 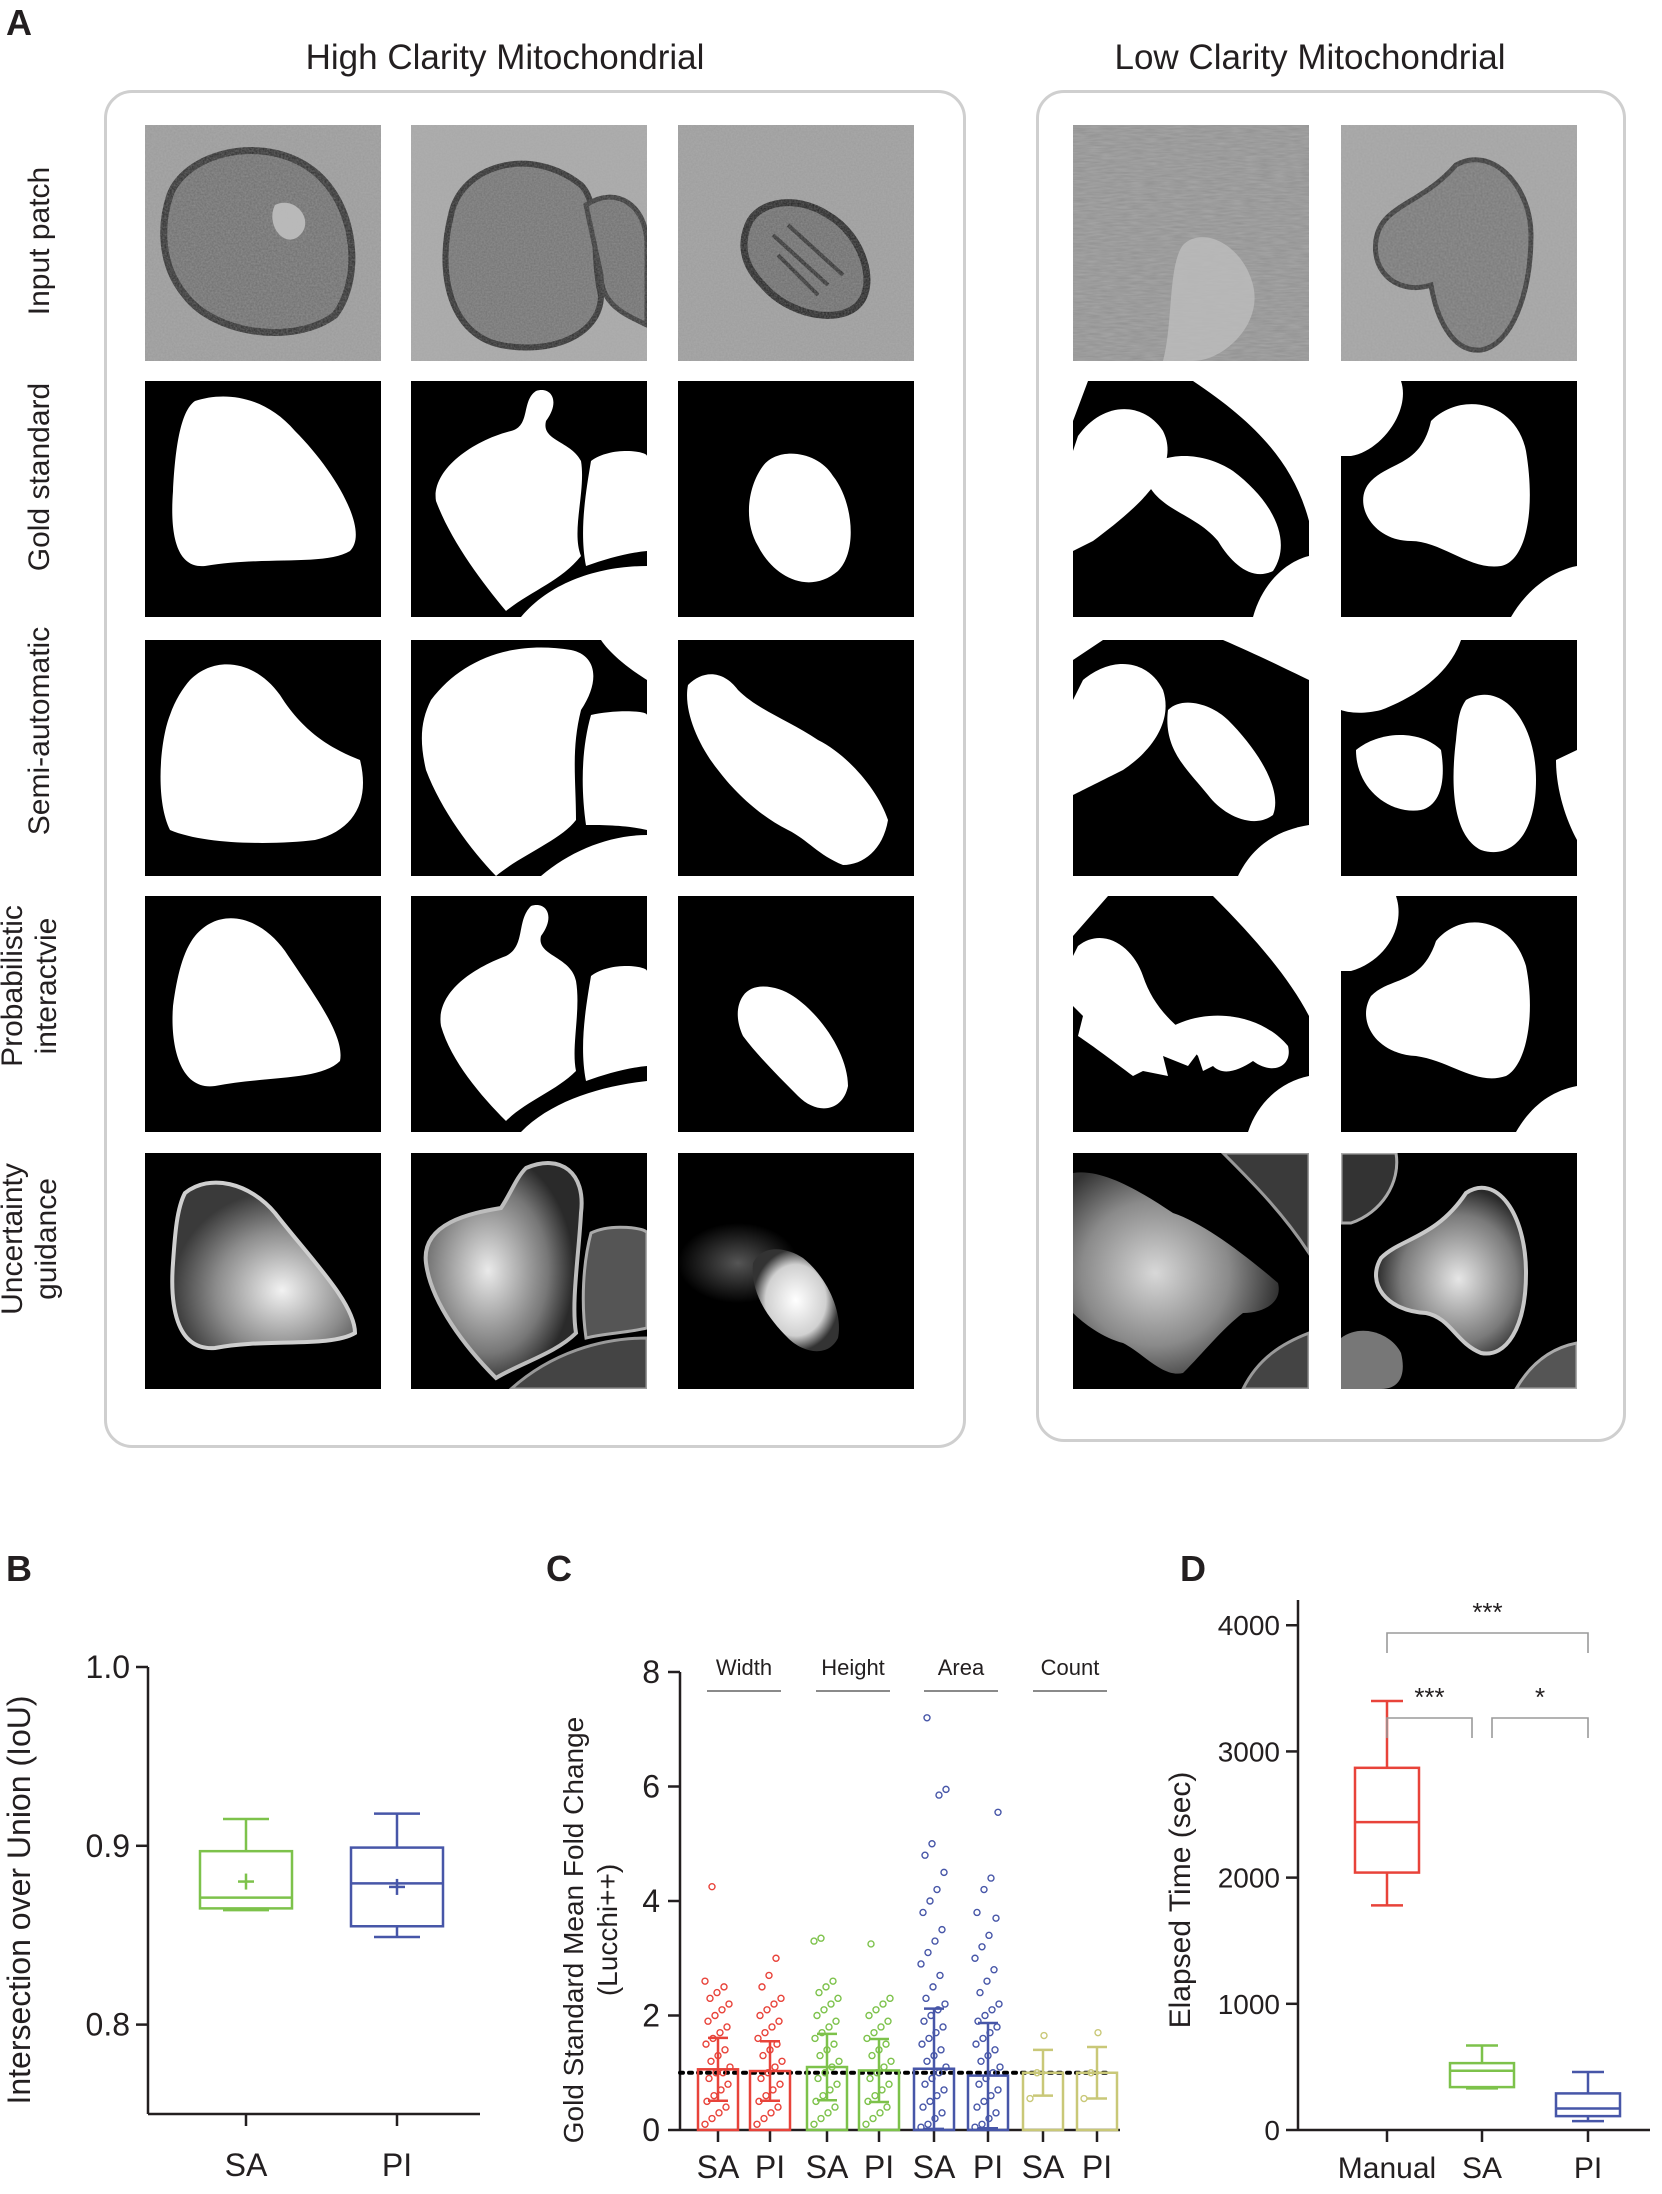 I want to click on d-ytick-label: 4000, so click(x=1249, y=1625).